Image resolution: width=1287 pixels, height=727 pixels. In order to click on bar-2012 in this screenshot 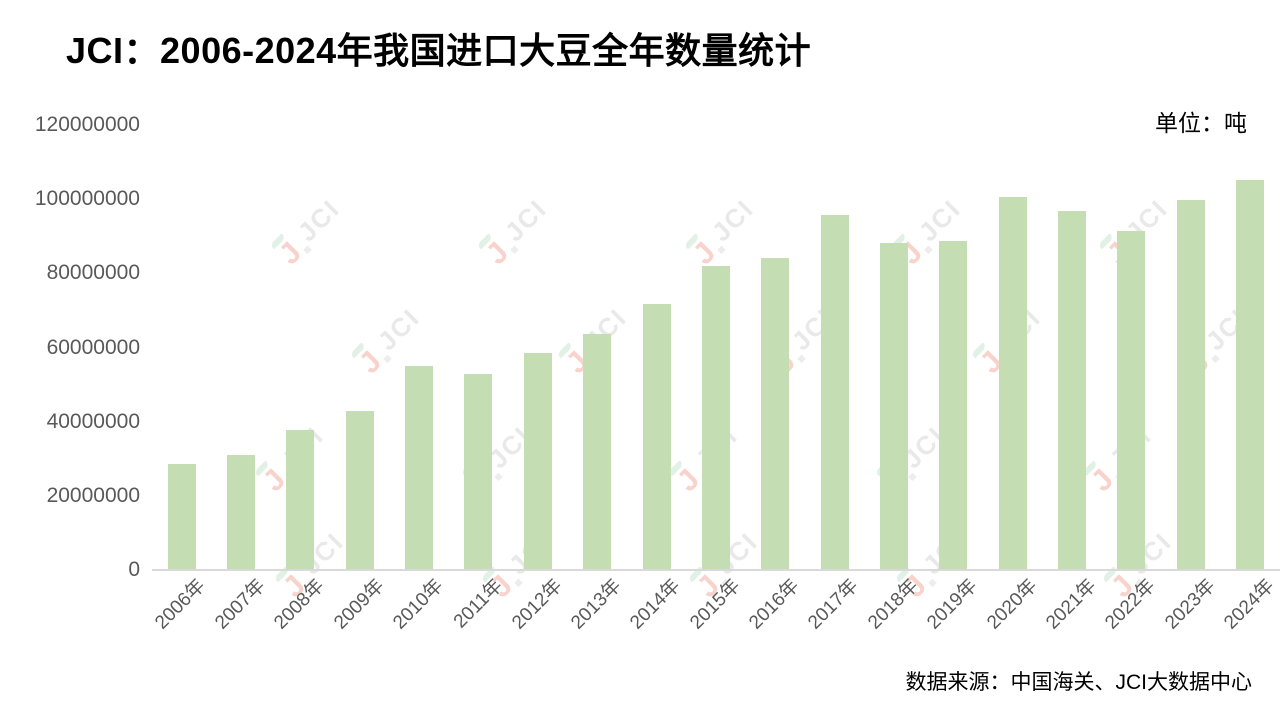, I will do `click(537, 461)`.